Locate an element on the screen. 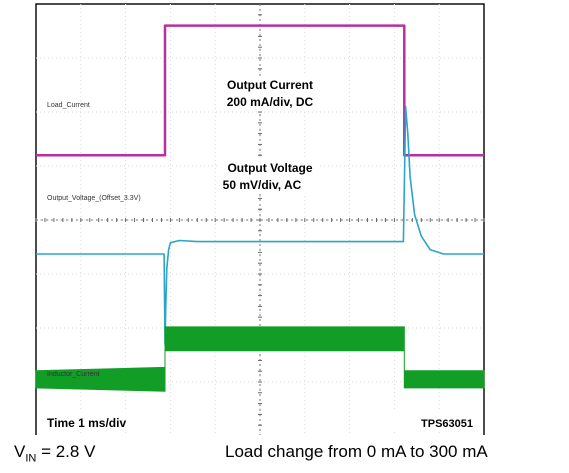 Image resolution: width=569 pixels, height=473 pixels. voltage-annotation-bg is located at coordinates (270, 175).